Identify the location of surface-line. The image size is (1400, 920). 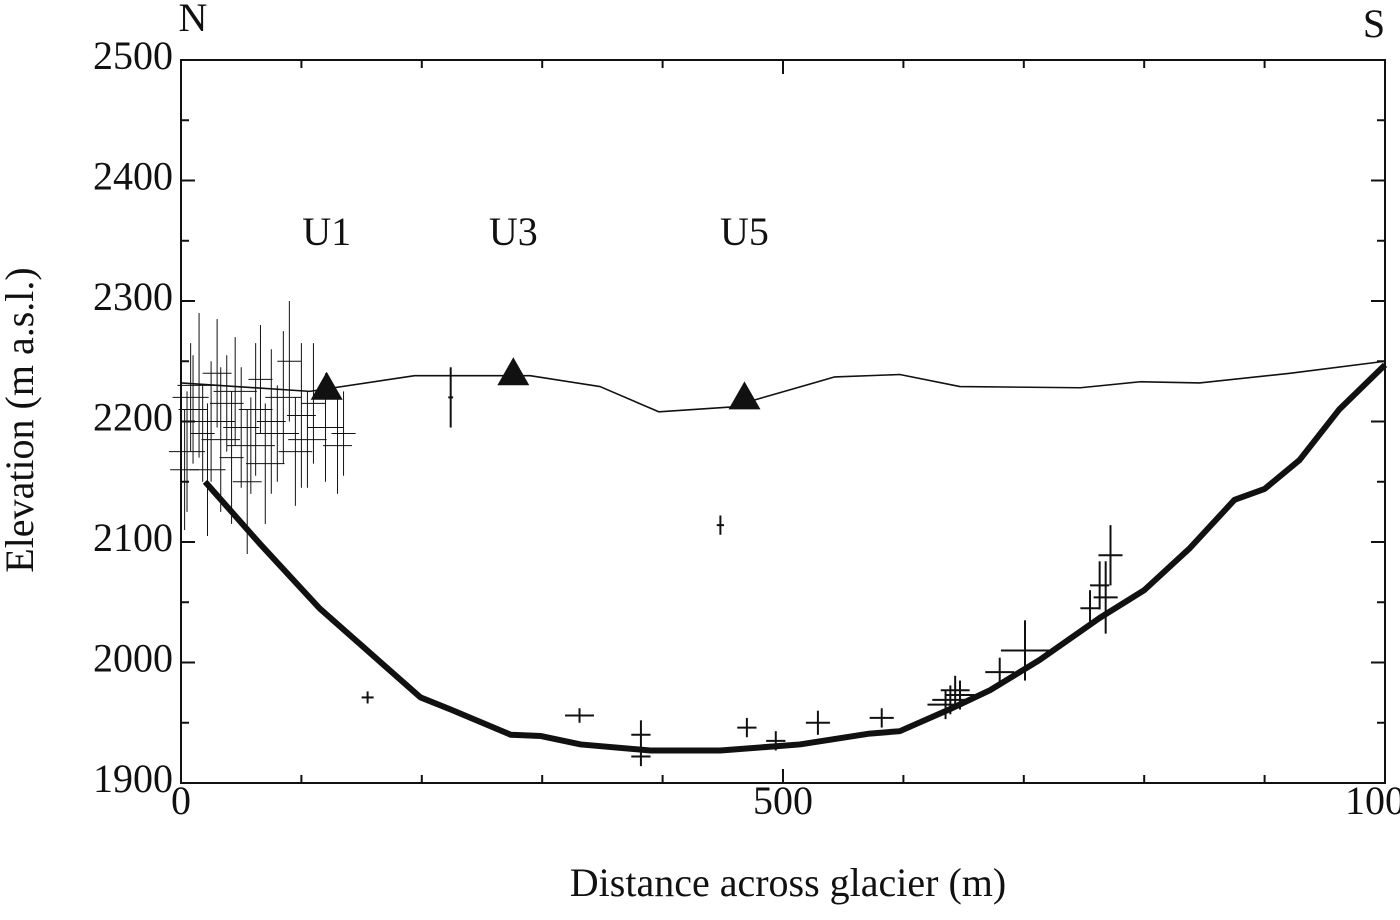
(783, 386).